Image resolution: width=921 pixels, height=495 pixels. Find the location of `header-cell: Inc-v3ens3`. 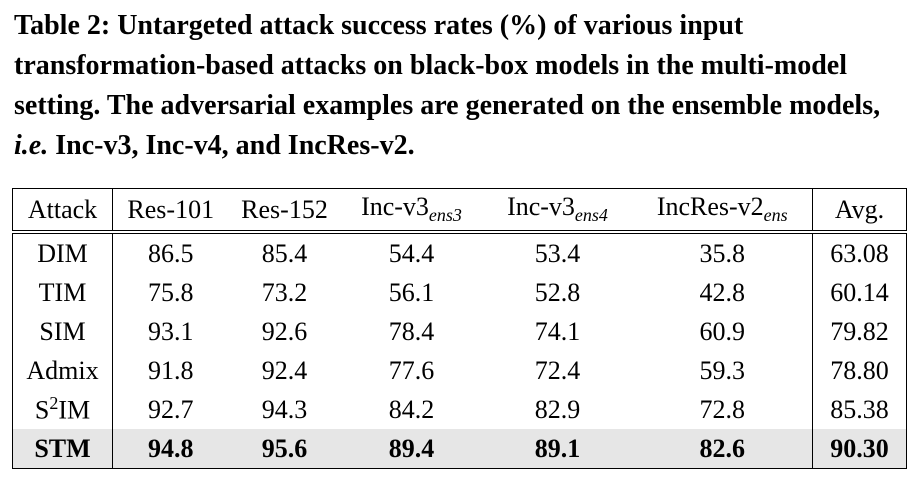

header-cell: Inc-v3ens3 is located at coordinates (411, 211).